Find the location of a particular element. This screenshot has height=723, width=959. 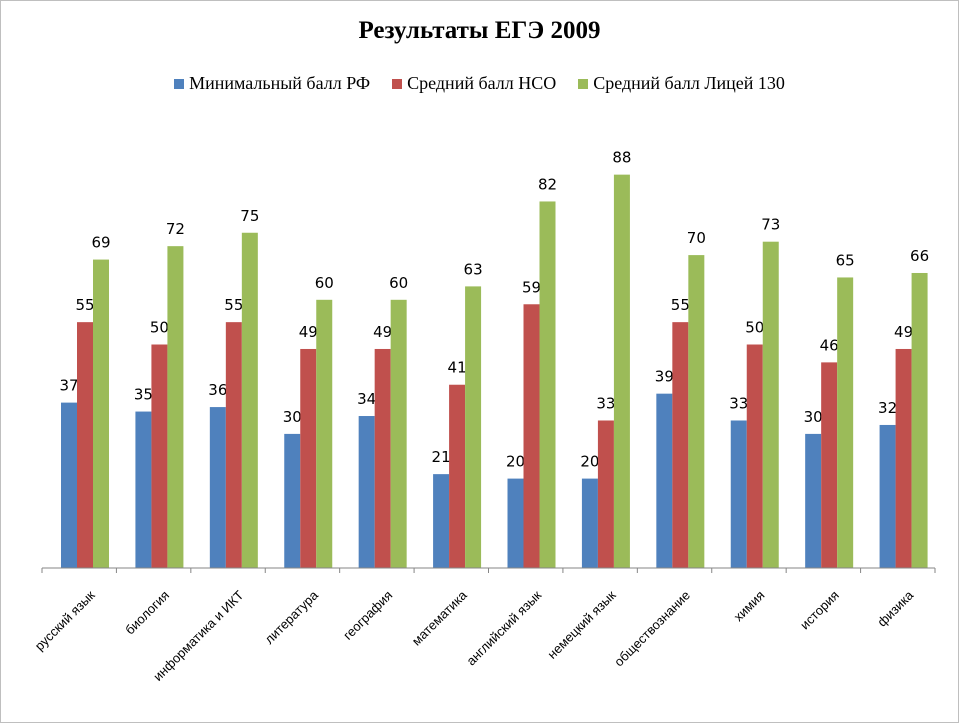

category-label-7: немецкий язык is located at coordinates (581, 624).